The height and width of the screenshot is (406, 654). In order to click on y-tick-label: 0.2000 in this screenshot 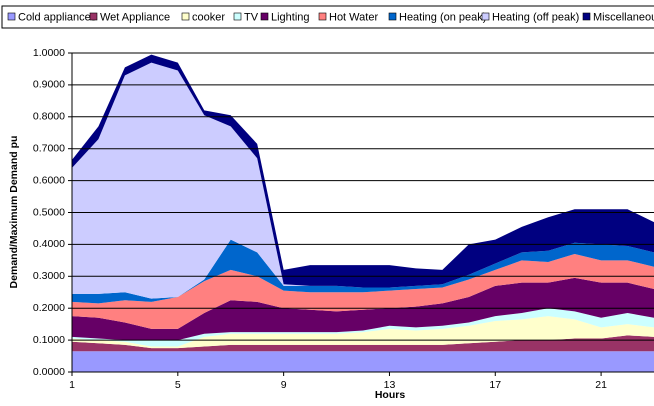, I will do `click(49, 308)`.